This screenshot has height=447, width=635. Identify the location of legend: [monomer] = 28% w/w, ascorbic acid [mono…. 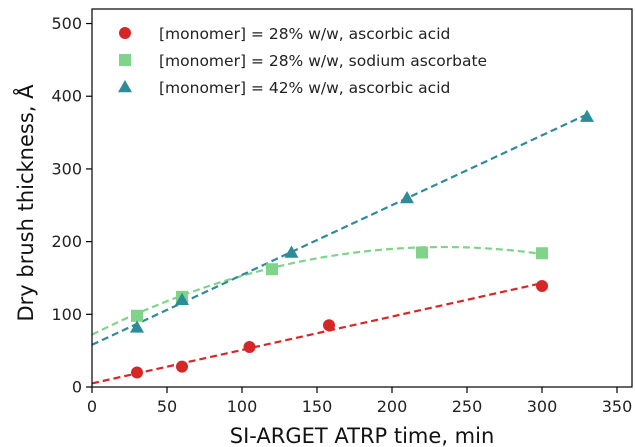
(302, 61).